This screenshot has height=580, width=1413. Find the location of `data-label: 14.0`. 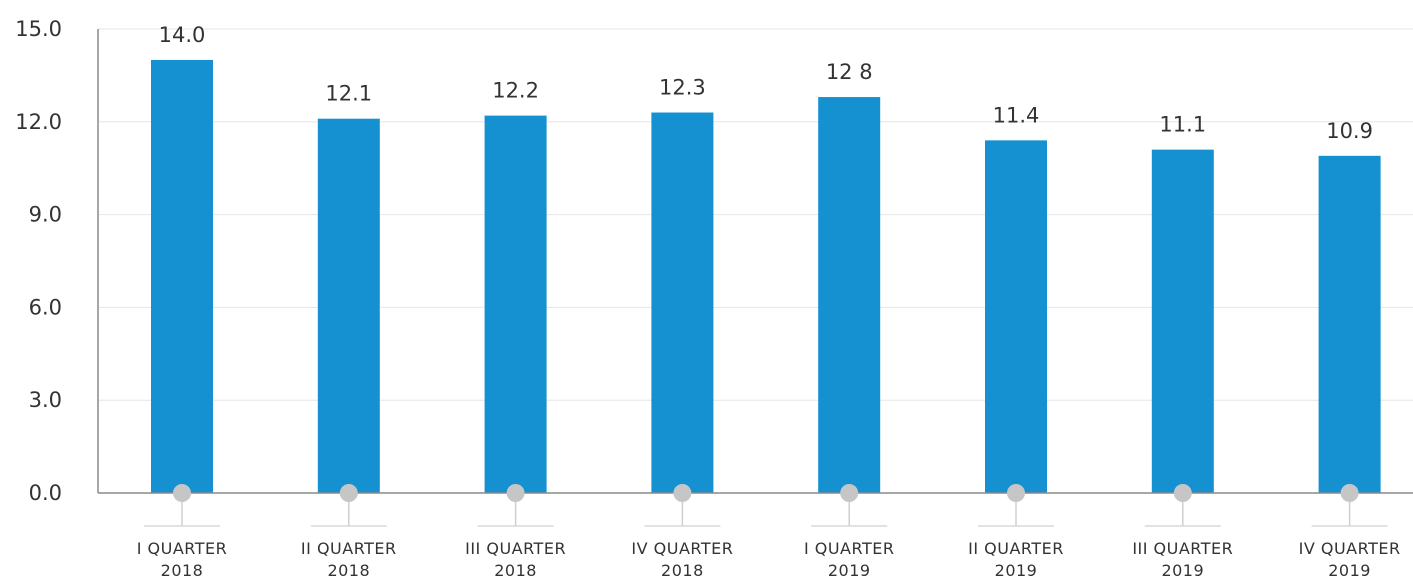

data-label: 14.0 is located at coordinates (182, 35).